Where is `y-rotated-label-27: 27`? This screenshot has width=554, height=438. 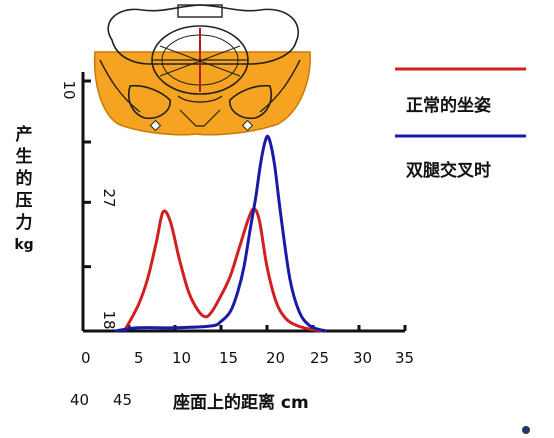
y-rotated-label-27: 27 is located at coordinates (109, 197).